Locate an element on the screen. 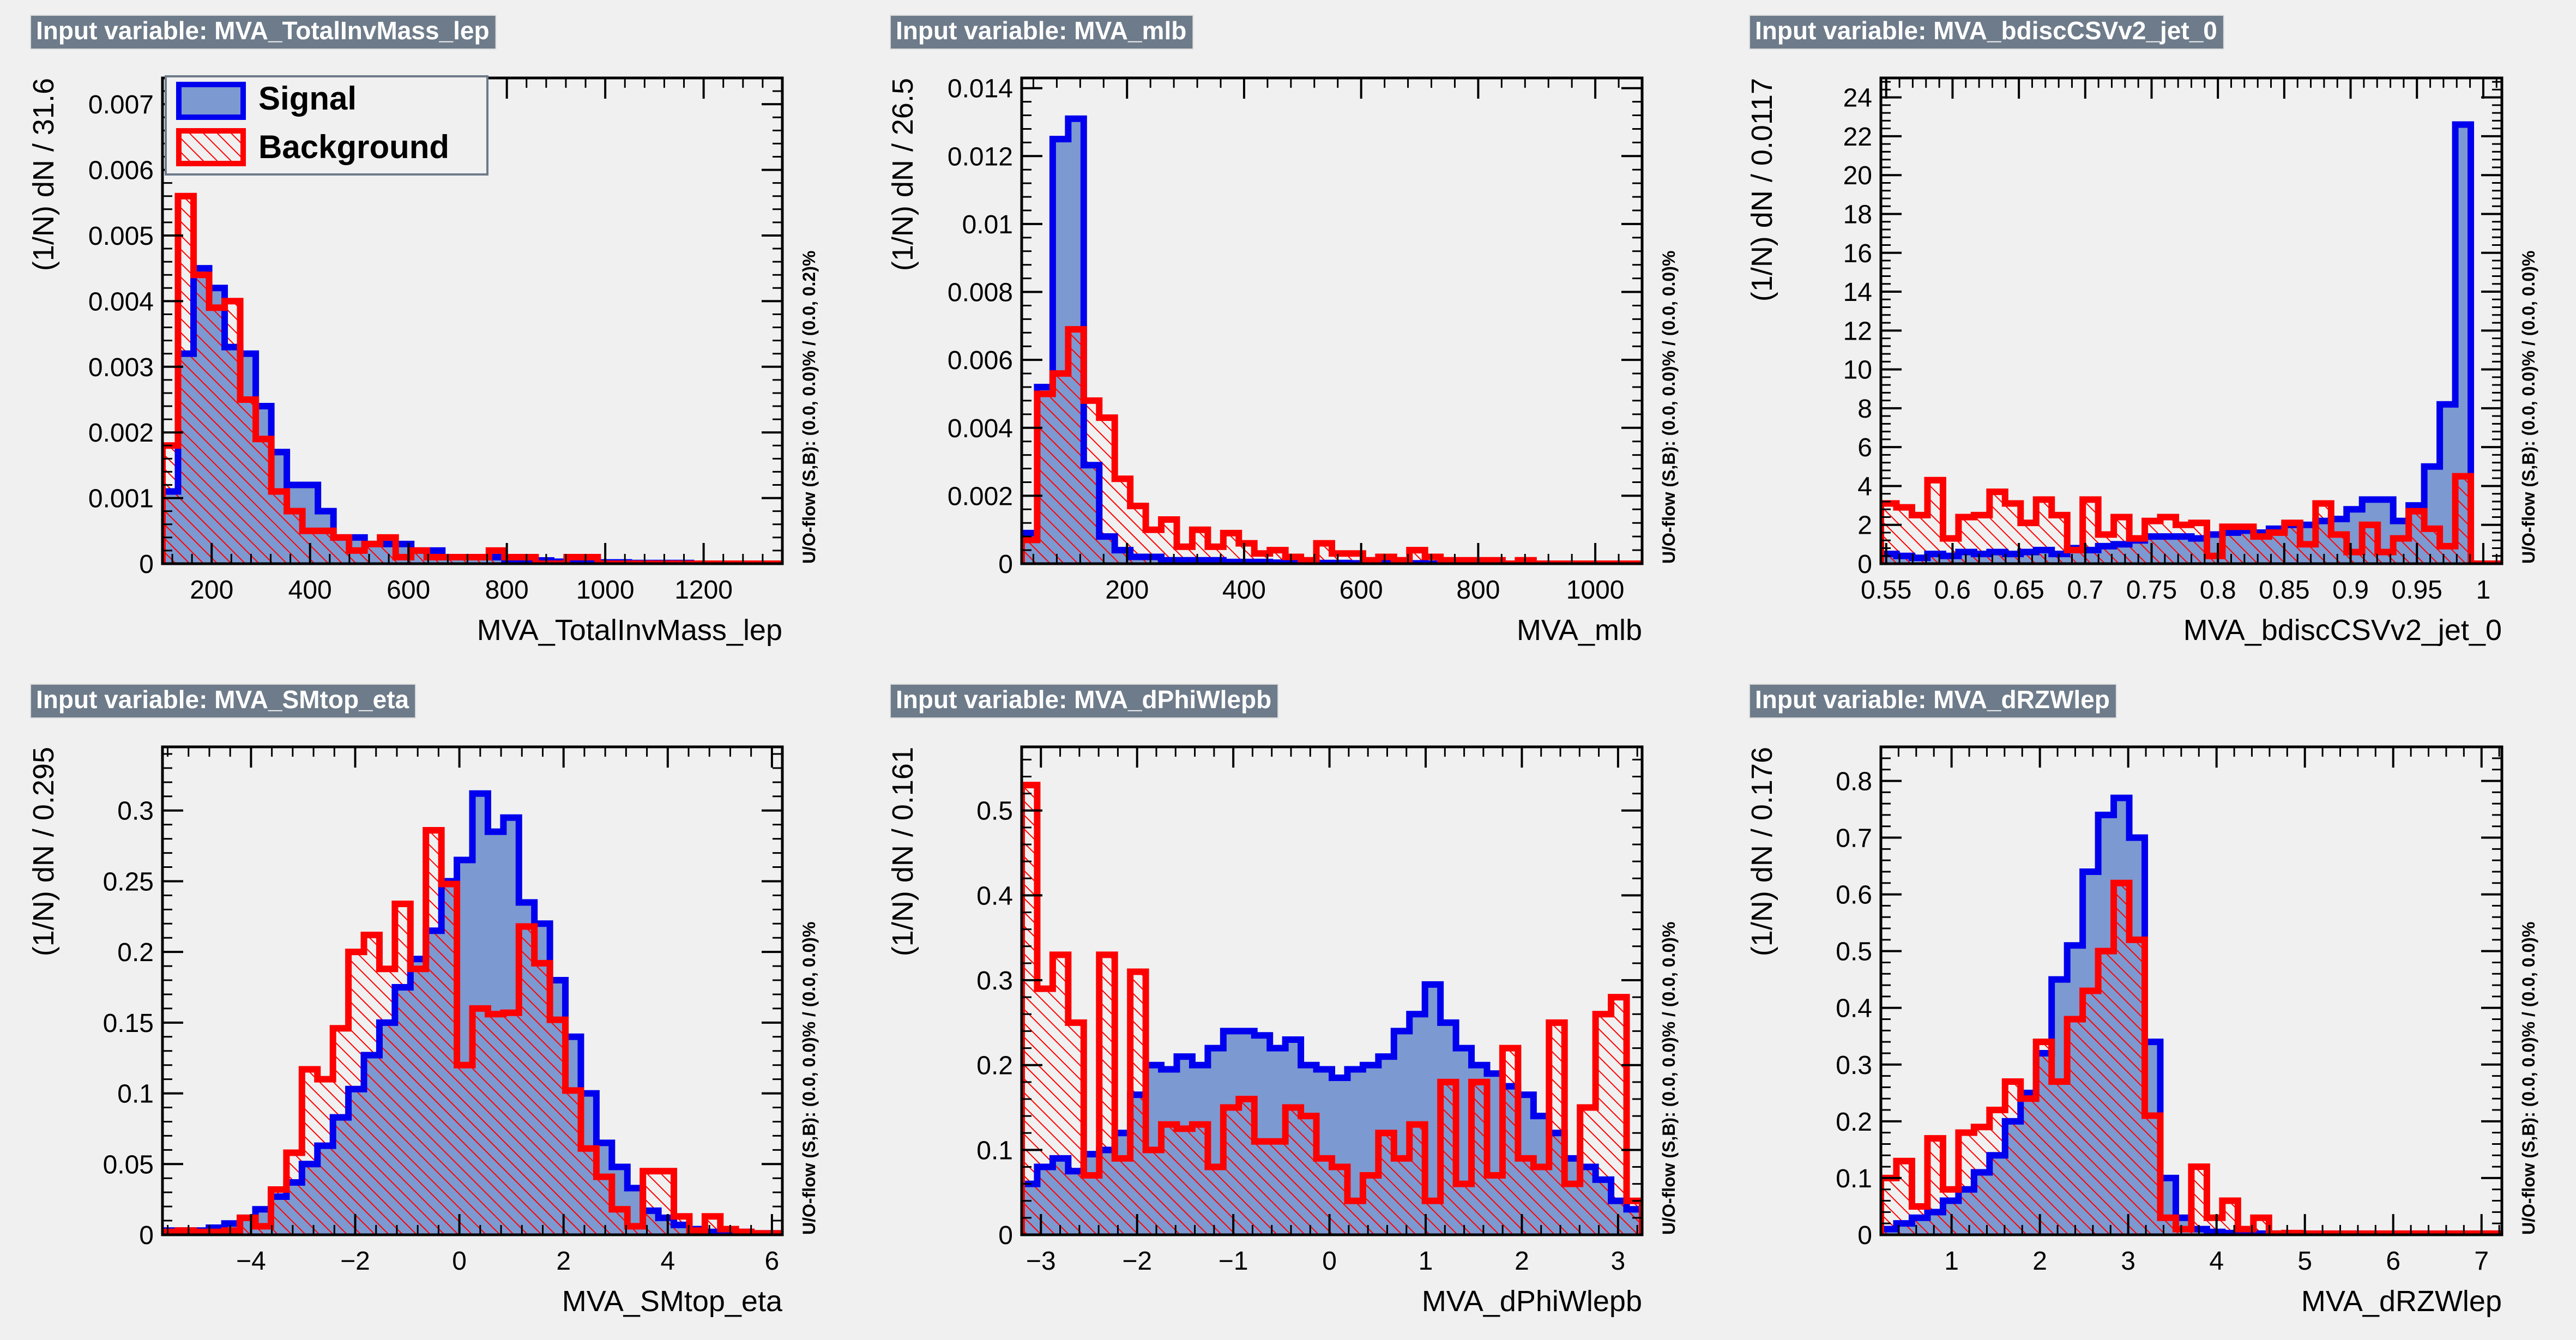 Image resolution: width=2576 pixels, height=1340 pixels. panel-title: Input variable: MVA_SMtop_eta is located at coordinates (224, 701).